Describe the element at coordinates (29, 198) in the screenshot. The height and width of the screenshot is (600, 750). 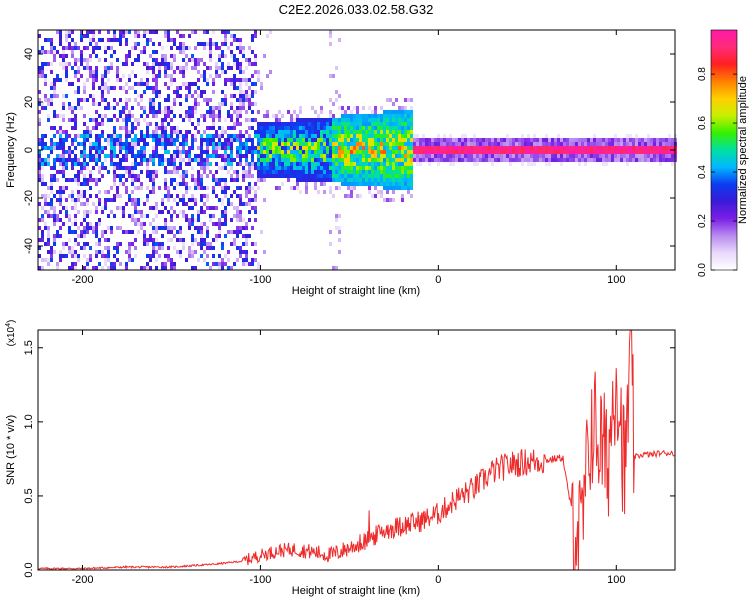
I see `y-tick-label: -20` at that location.